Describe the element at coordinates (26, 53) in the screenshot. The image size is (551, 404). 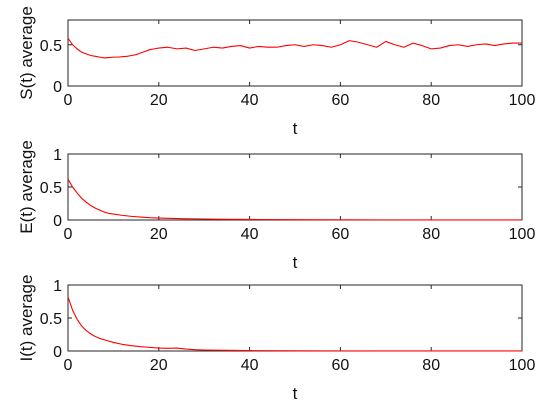
I see `y-axis-label: S(t) average` at that location.